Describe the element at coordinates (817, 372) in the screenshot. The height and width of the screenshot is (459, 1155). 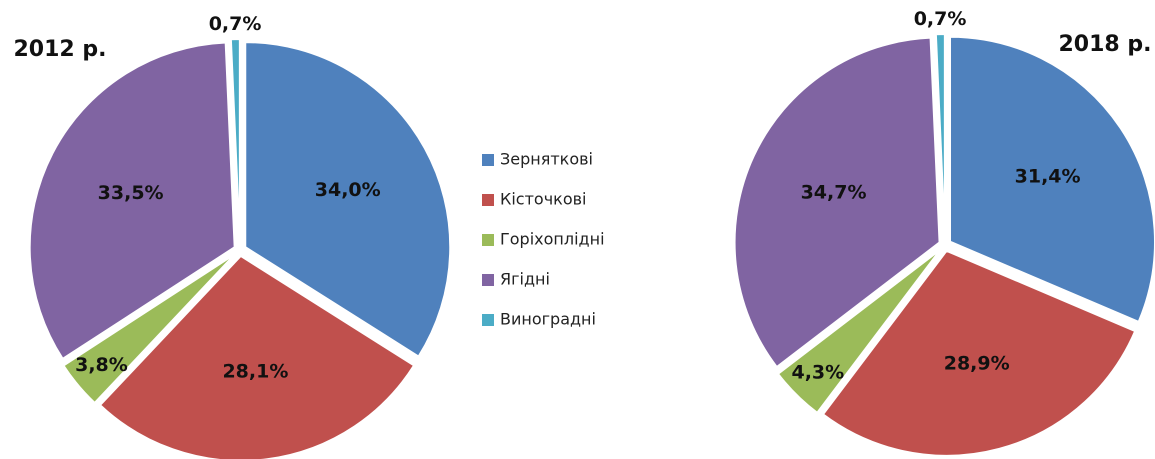
I see `value-label: 4,3%` at that location.